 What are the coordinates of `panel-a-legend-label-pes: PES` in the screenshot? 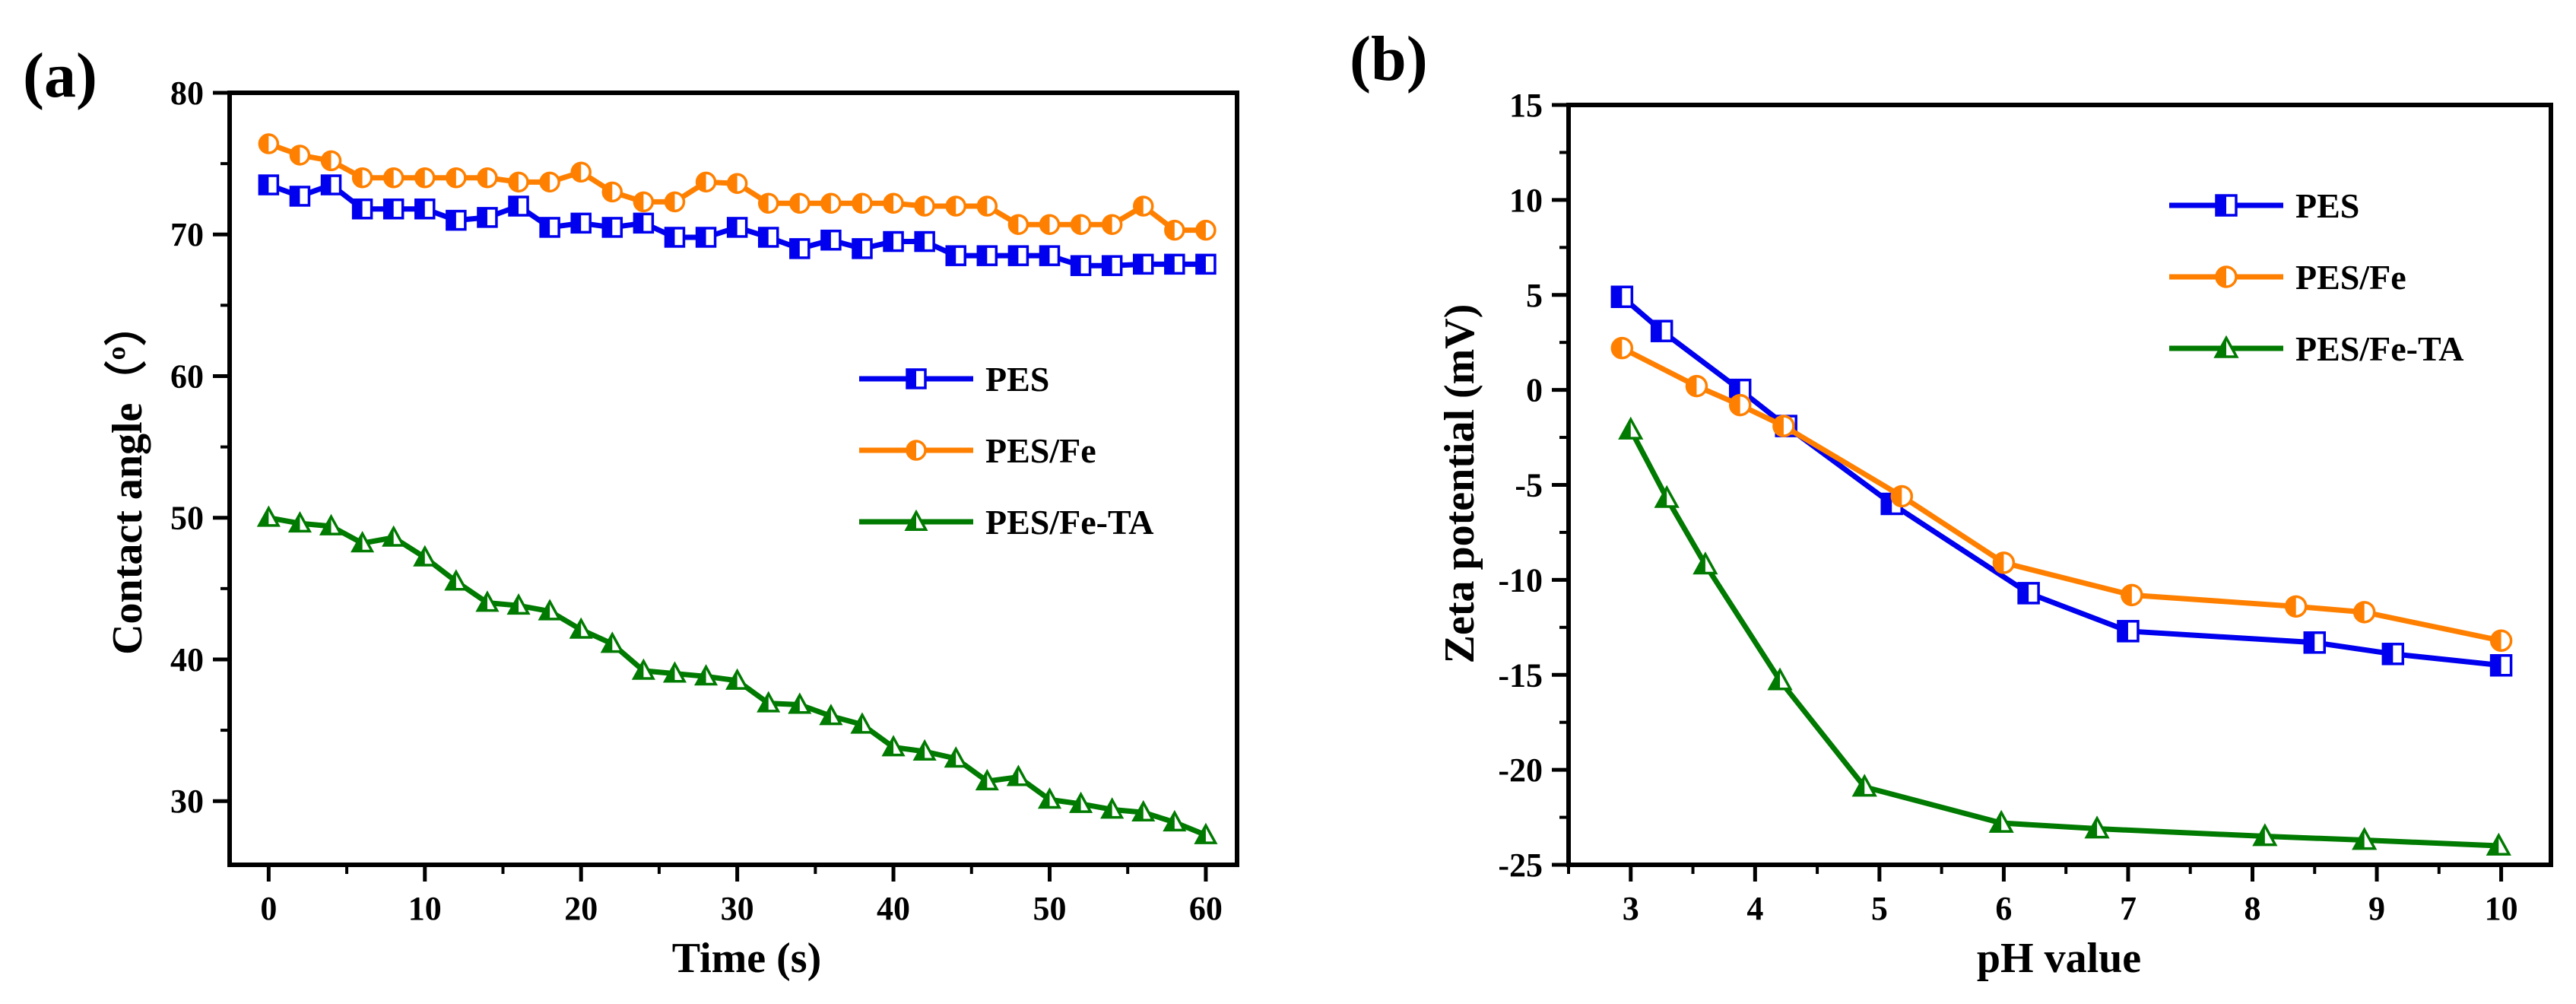 It's located at (1017, 379).